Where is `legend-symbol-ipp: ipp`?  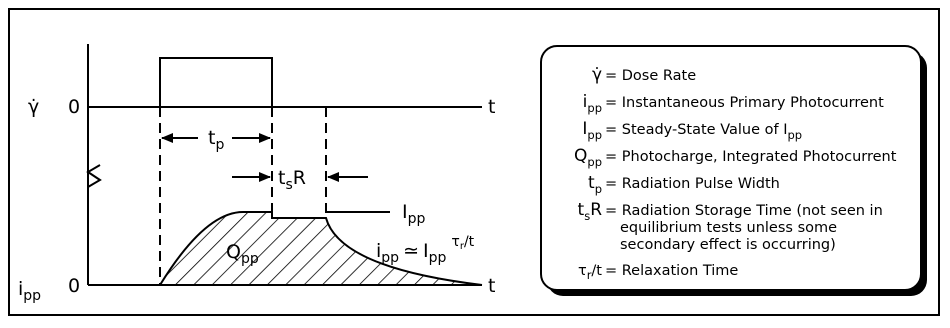
legend-symbol-ipp: ipp is located at coordinates (592, 103).